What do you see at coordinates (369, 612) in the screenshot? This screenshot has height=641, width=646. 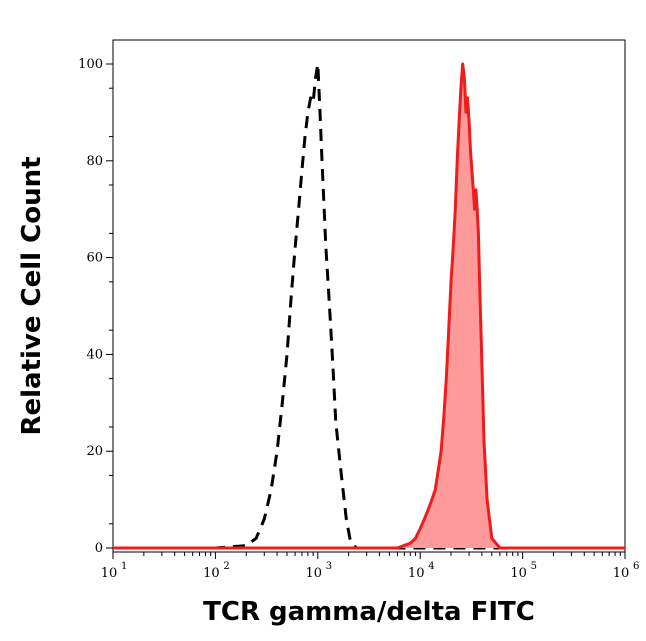 I see `x-axis-title: TCR gamma/delta FITC` at bounding box center [369, 612].